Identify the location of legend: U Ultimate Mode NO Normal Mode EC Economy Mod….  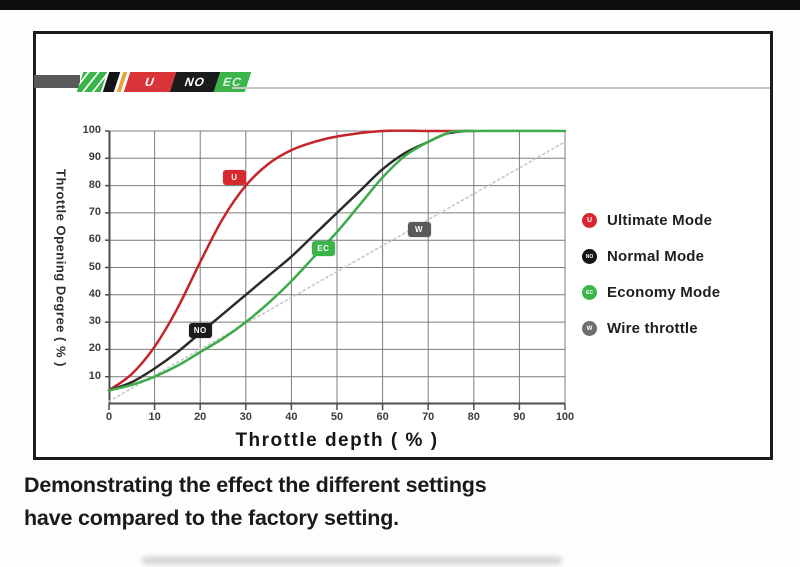
(651, 274).